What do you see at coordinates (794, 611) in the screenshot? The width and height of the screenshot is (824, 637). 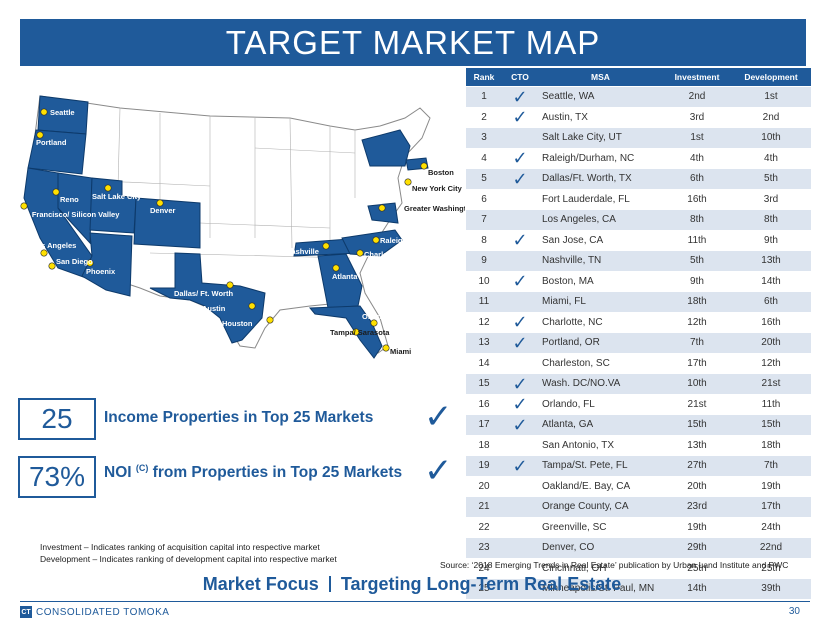 I see `page-number: 30` at bounding box center [794, 611].